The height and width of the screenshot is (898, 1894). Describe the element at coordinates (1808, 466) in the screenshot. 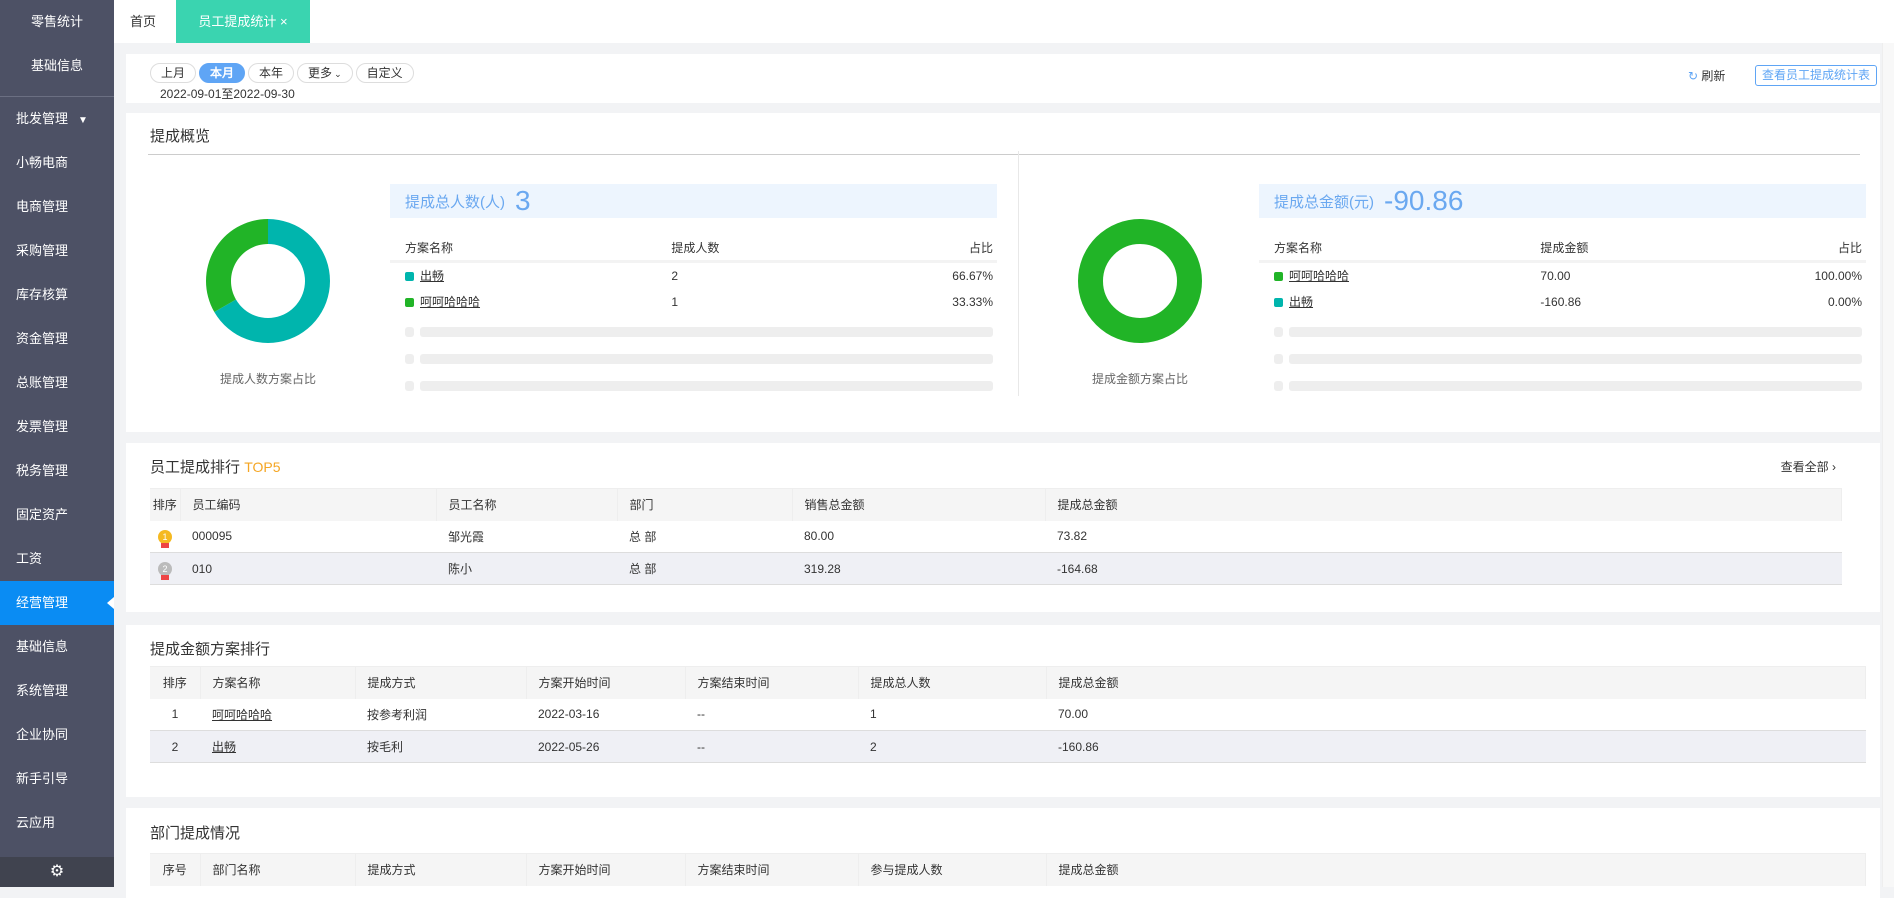

I see `view-all-link: 查看全部 ›` at that location.